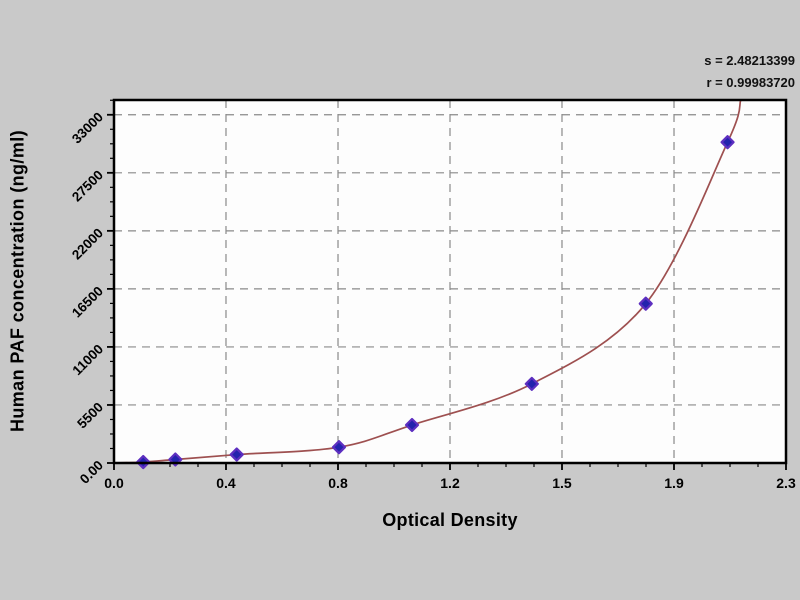 This screenshot has width=800, height=600. I want to click on y-tick-label: 0.00, so click(91, 472).